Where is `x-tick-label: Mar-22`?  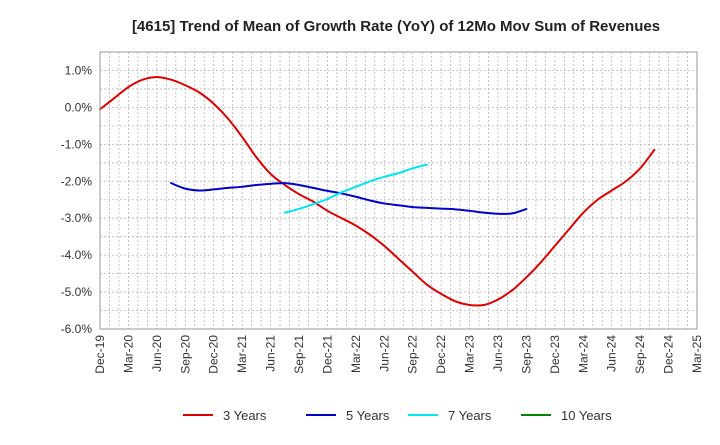
x-tick-label: Mar-22 is located at coordinates (356, 354).